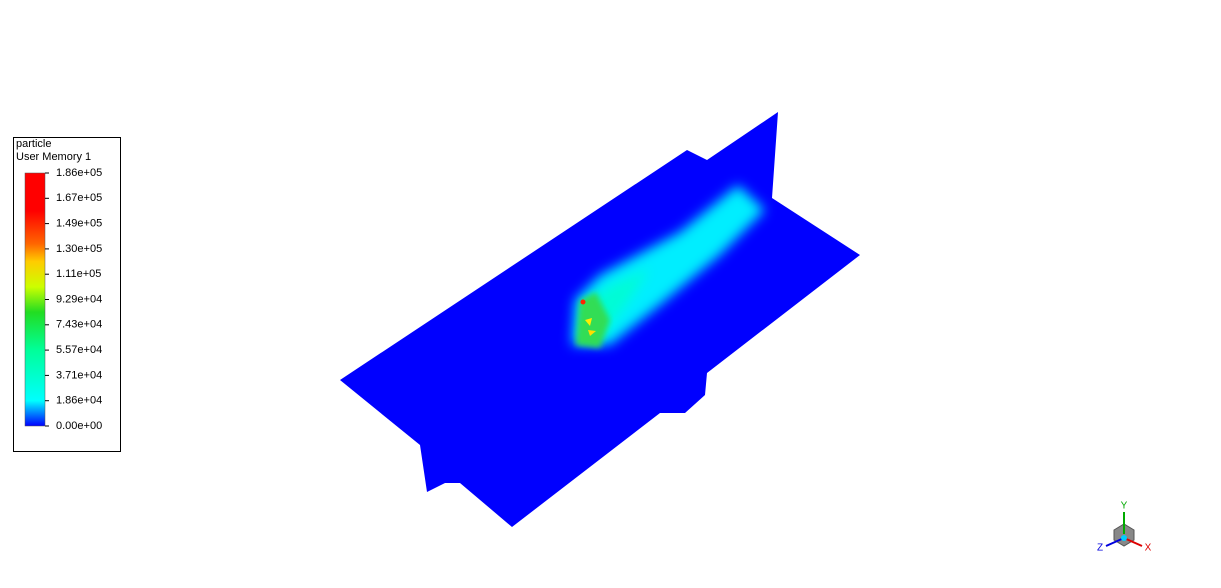 This screenshot has height=588, width=1221. I want to click on colorbar-label: 9.29e+04, so click(79, 299).